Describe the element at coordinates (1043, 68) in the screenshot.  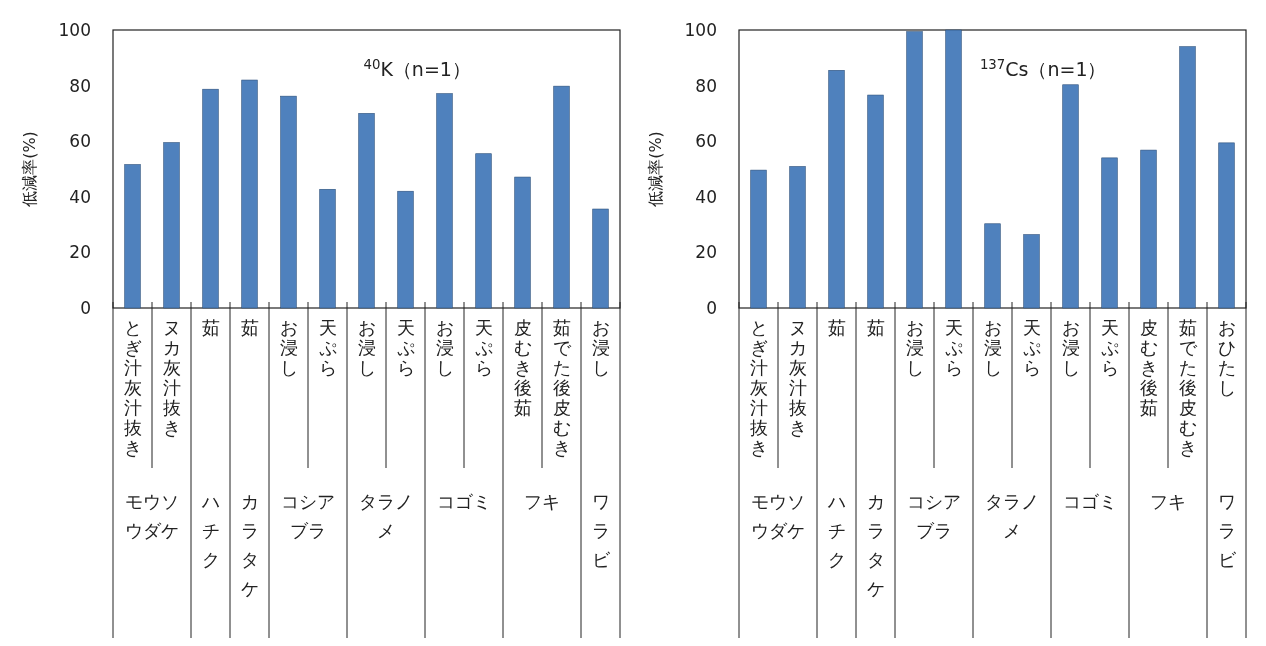
I see `text: $^{137}$Cs（n=1）` at that location.